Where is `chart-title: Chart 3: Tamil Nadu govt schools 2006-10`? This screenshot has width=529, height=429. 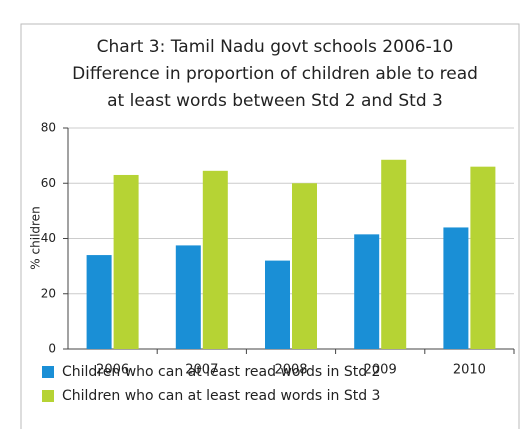
chart-title: Chart 3: Tamil Nadu govt schools 2006-10 is located at coordinates (275, 47).